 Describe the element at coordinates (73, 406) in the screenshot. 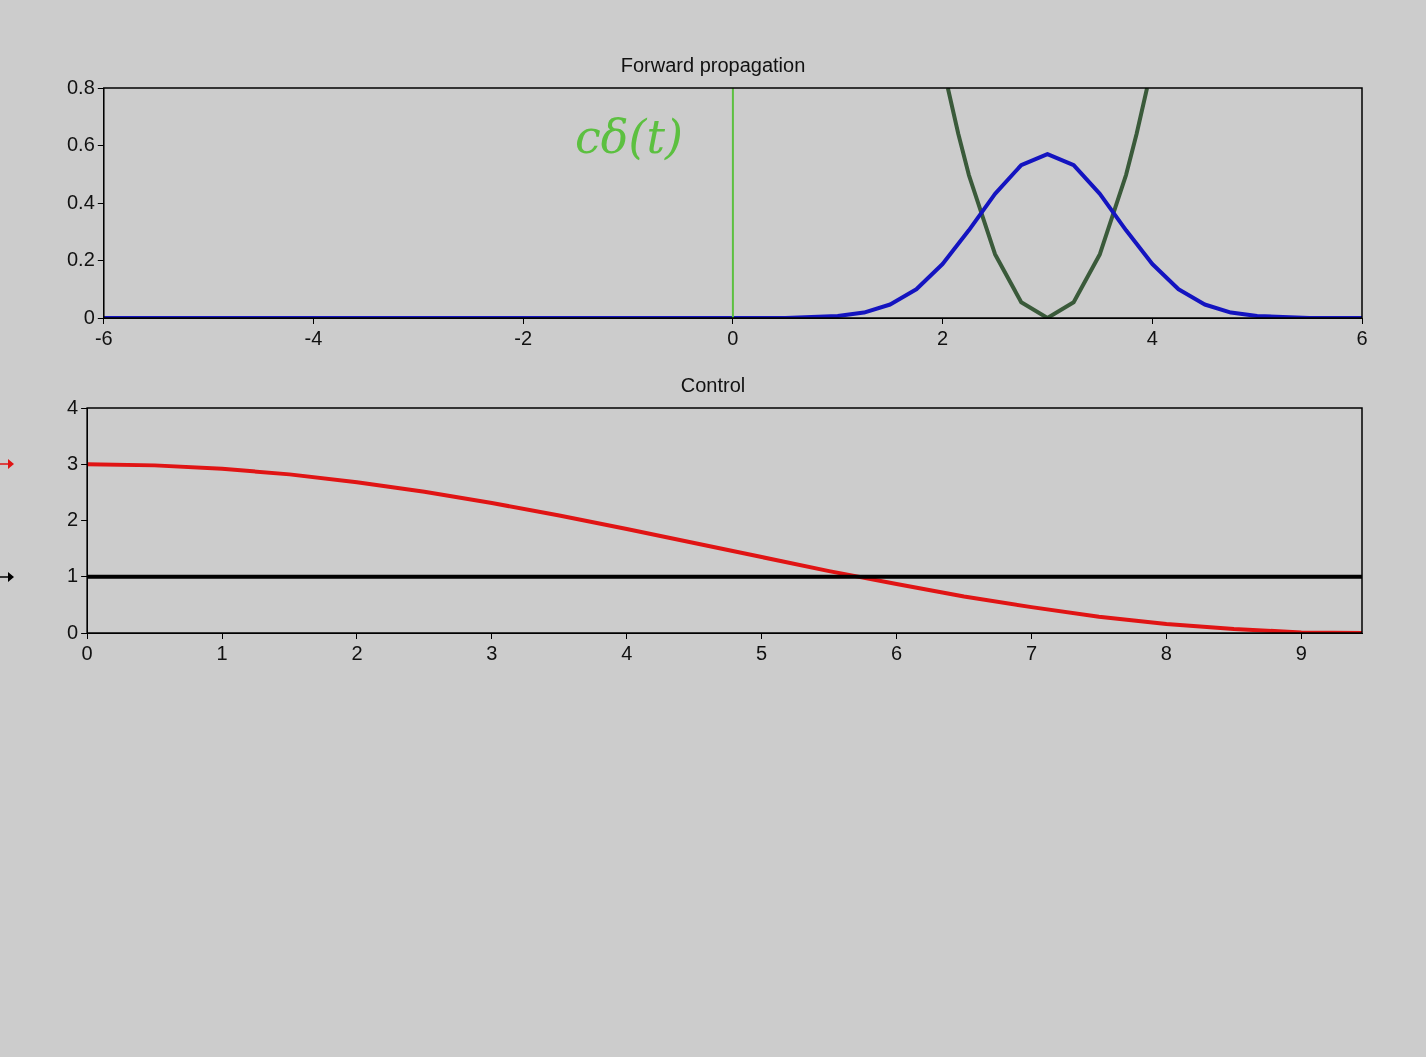

I see `y-tick-label: 4` at that location.